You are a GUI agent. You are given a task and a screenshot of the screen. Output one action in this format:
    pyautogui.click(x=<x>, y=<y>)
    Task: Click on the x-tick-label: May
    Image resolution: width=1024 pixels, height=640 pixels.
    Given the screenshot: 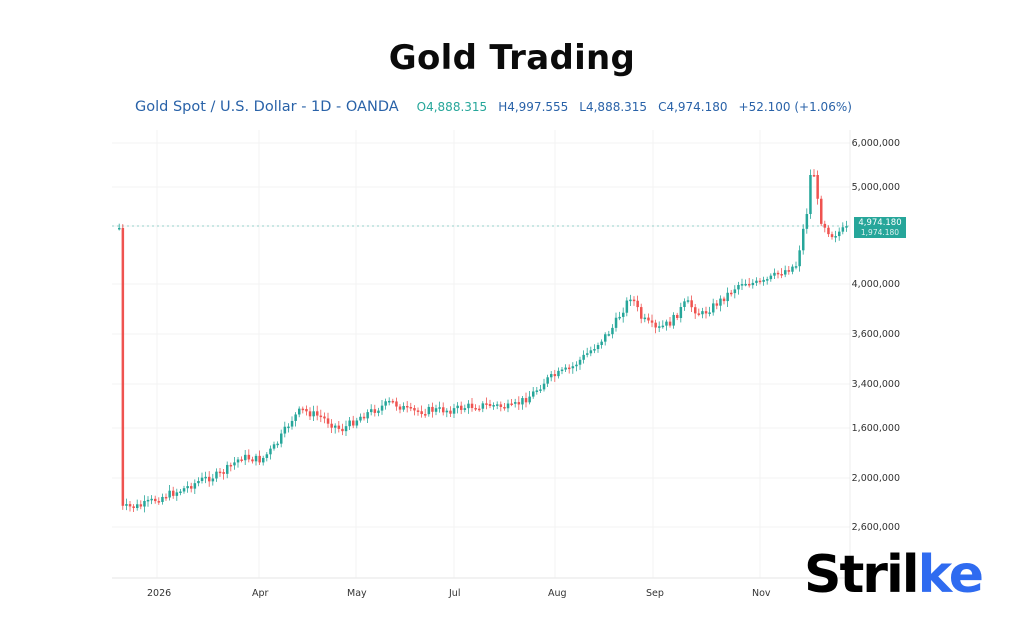 What is the action you would take?
    pyautogui.click(x=357, y=593)
    